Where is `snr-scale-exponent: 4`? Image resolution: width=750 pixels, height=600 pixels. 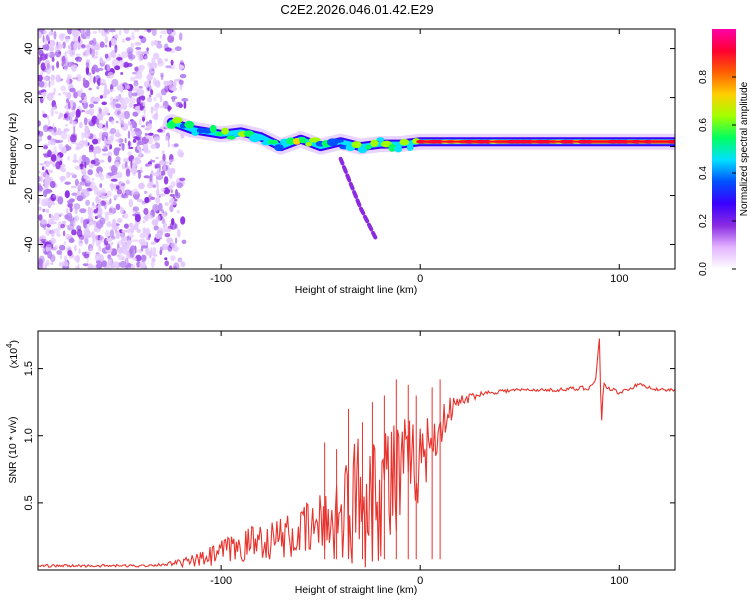
snr-scale-exponent: 4 is located at coordinates (9, 345).